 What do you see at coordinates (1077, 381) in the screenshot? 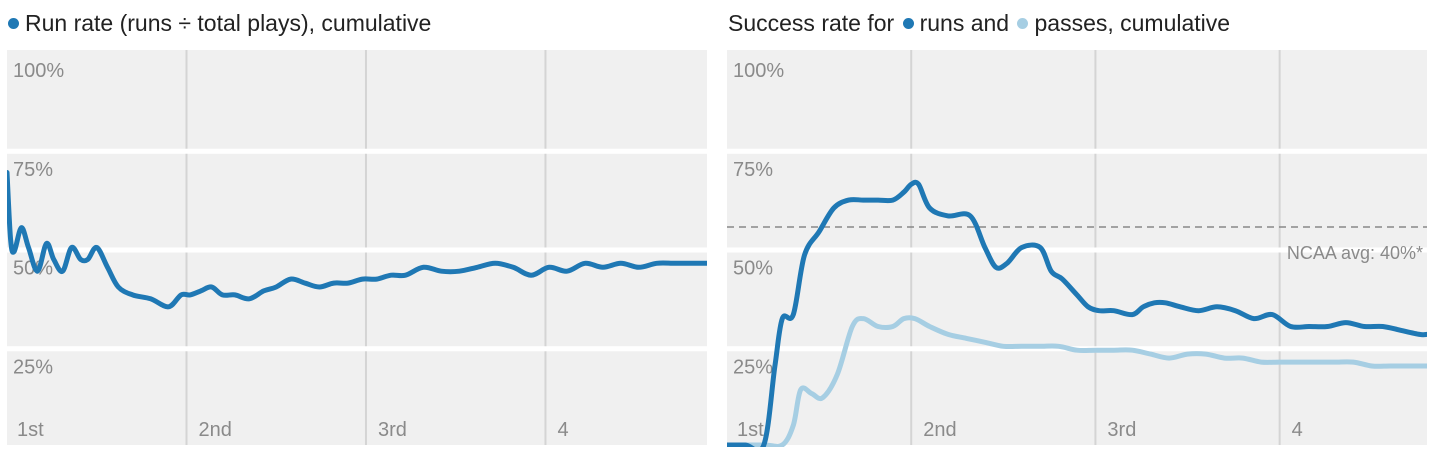
I see `passes-series-line` at bounding box center [1077, 381].